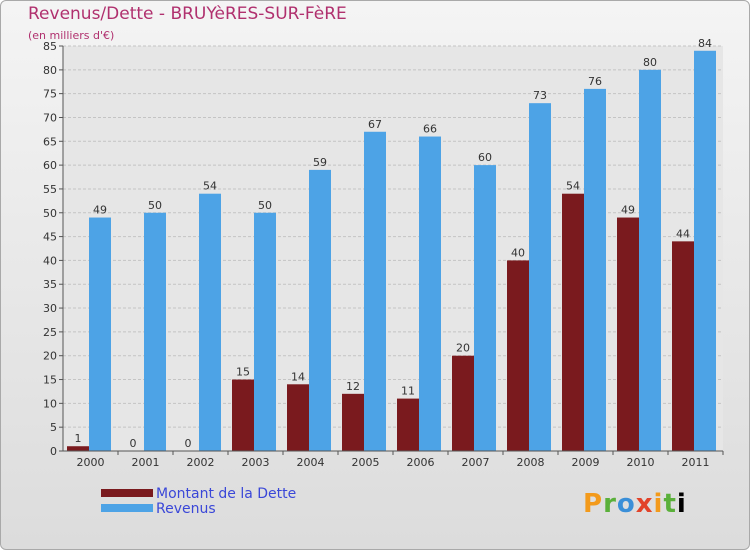 The width and height of the screenshot is (750, 550). What do you see at coordinates (375, 291) in the screenshot?
I see `bar-revenus-2005` at bounding box center [375, 291].